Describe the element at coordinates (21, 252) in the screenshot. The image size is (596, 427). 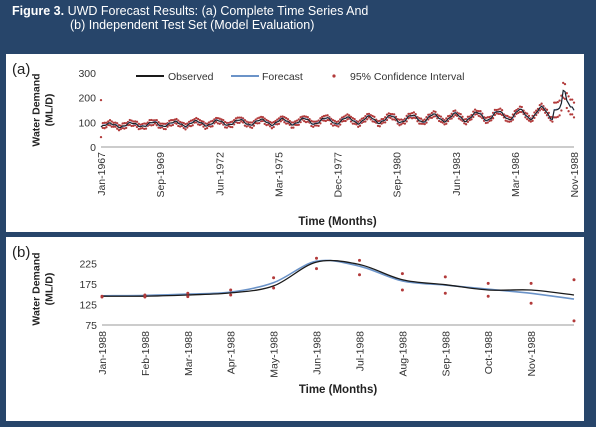
I see `panel-label-b: (b)` at that location.